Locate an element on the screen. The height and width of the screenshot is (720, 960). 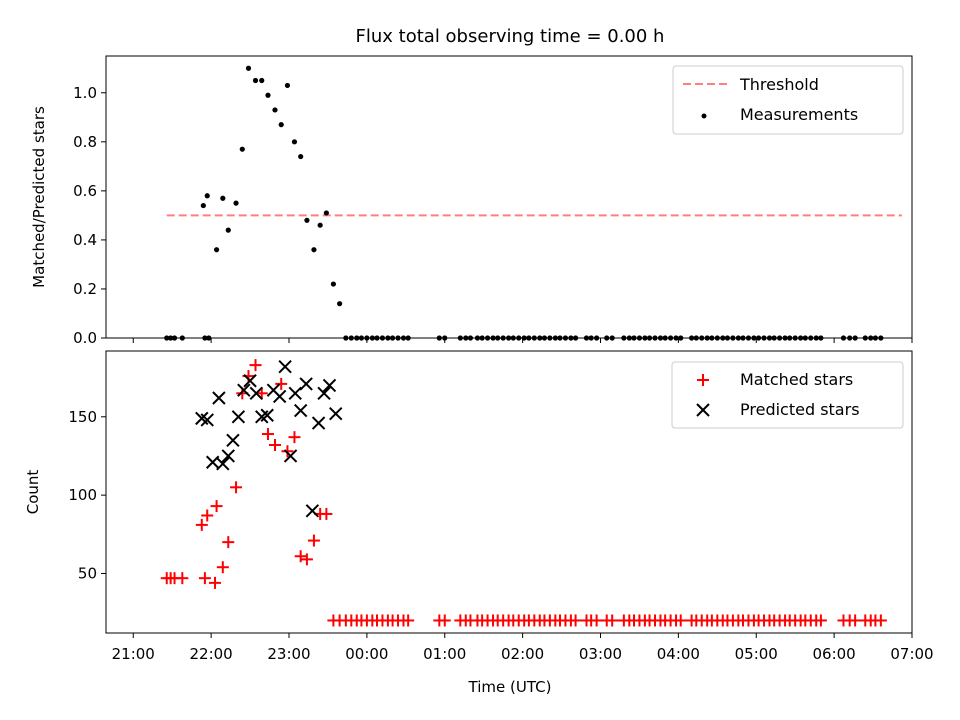
x-tick-label: 01:00 is located at coordinates (444, 654).